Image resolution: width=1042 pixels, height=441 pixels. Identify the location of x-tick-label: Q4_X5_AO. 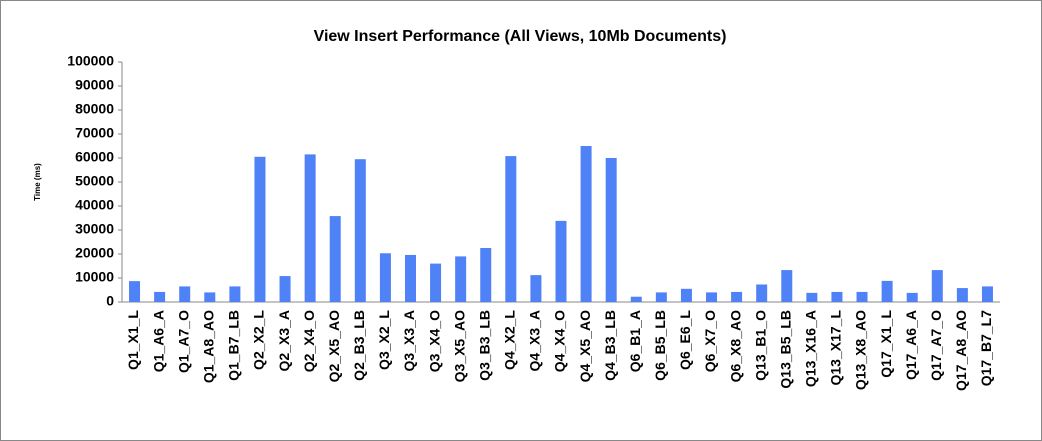
(585, 346).